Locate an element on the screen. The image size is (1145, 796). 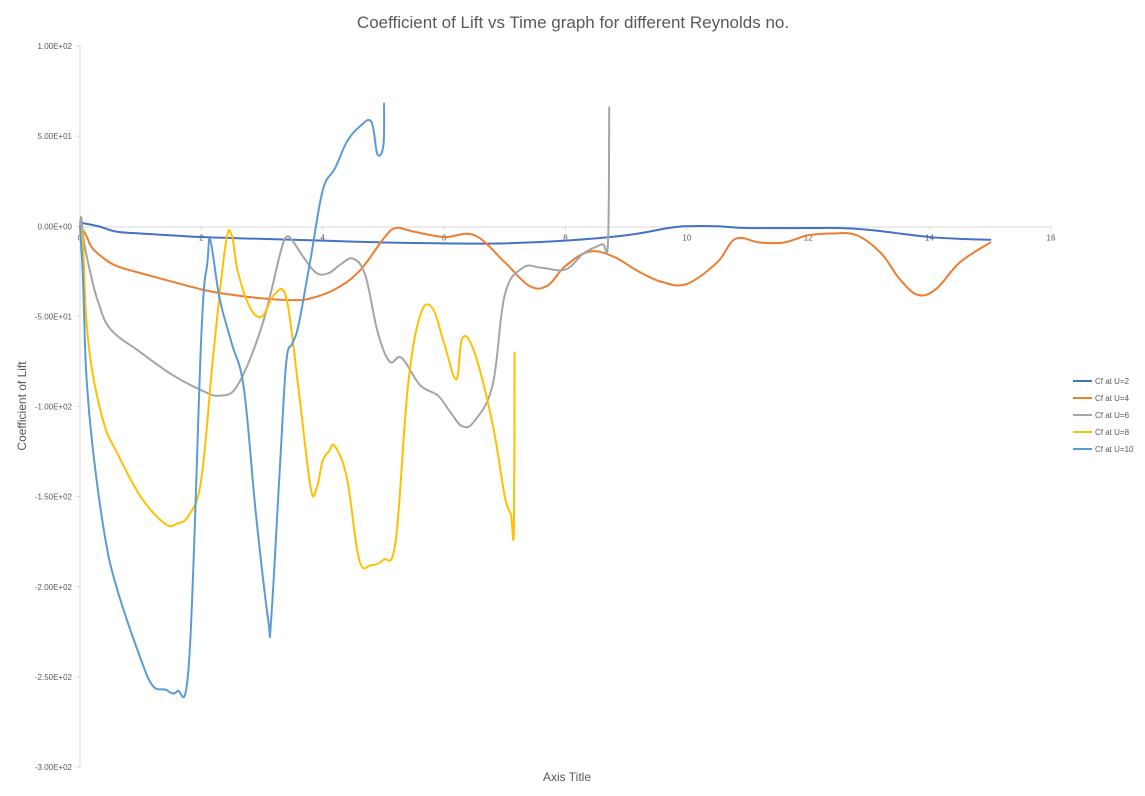
y-tick-label: -2.50E+02 is located at coordinates (54, 677).